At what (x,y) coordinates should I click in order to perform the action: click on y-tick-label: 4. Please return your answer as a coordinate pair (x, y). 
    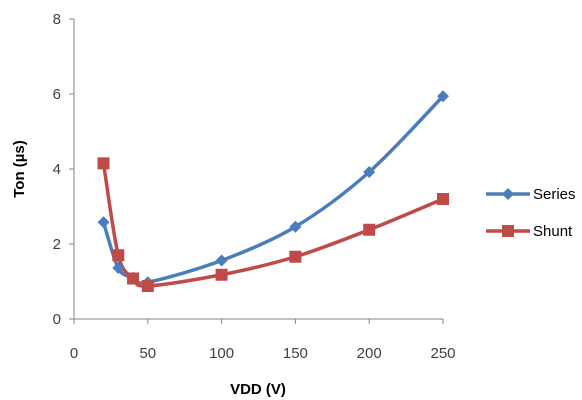
    Looking at the image, I should click on (57, 169).